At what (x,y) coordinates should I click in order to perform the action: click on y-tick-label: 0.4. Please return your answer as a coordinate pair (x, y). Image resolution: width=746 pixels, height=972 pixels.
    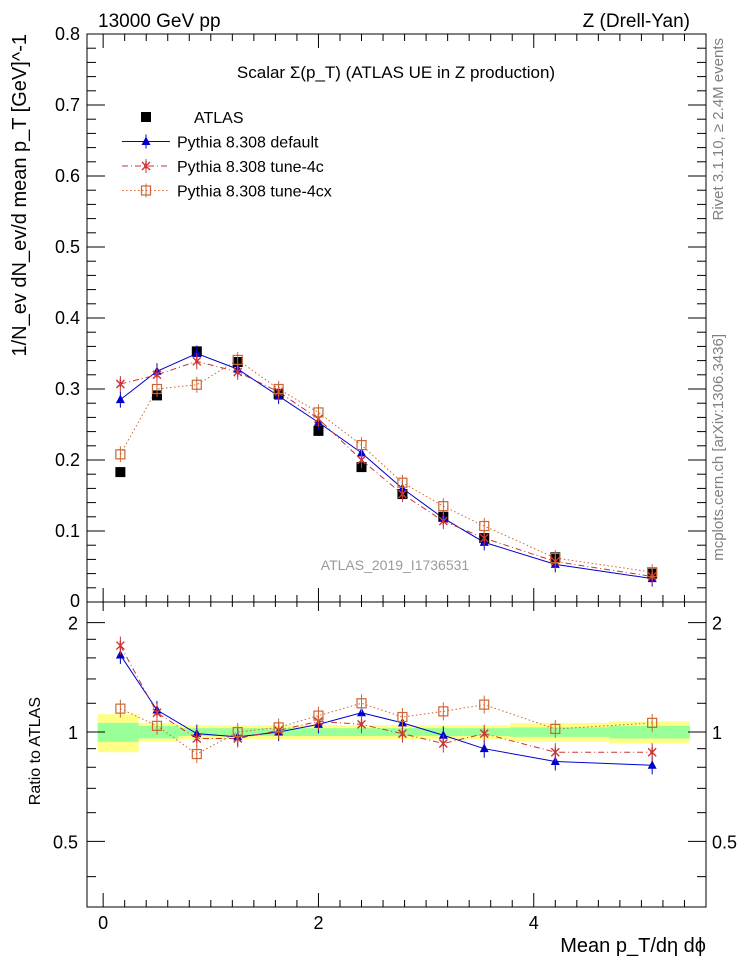
    Looking at the image, I should click on (67, 318).